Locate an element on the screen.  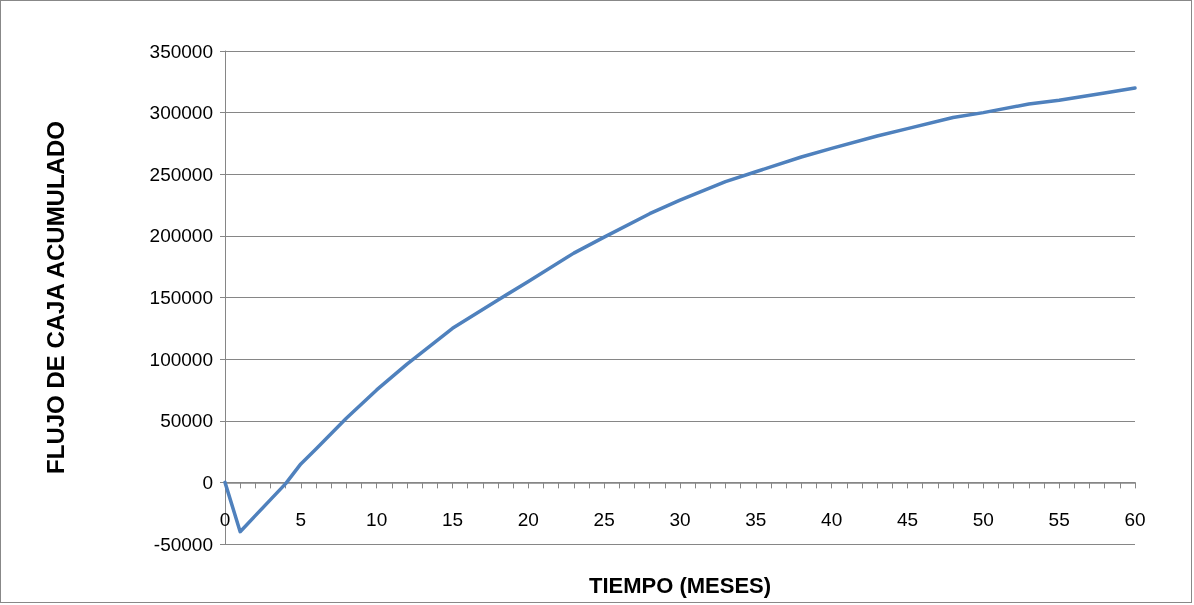
x-tick-label: 25 is located at coordinates (604, 519).